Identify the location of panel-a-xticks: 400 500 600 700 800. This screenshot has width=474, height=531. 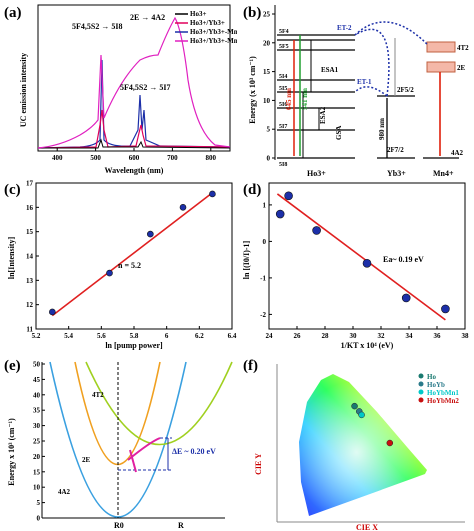
(134, 155).